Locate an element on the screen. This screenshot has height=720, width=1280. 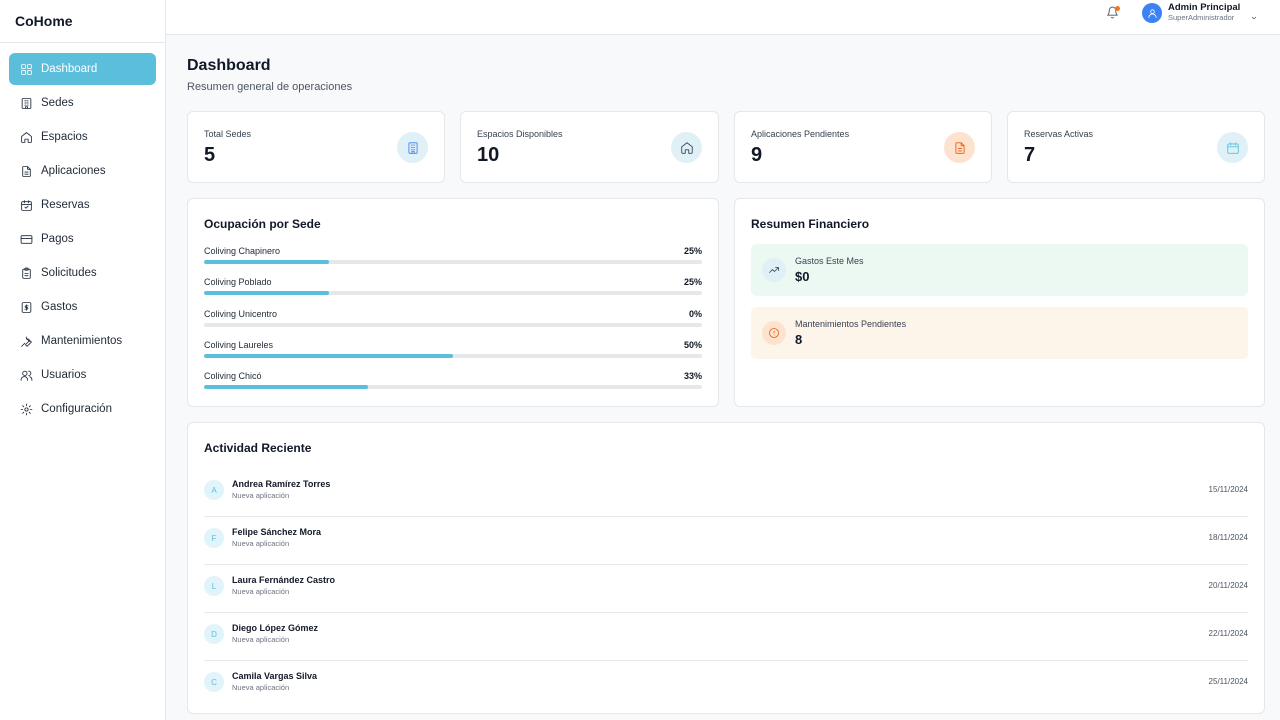
sidebar-item-reservas: Reservas is located at coordinates (82, 205).